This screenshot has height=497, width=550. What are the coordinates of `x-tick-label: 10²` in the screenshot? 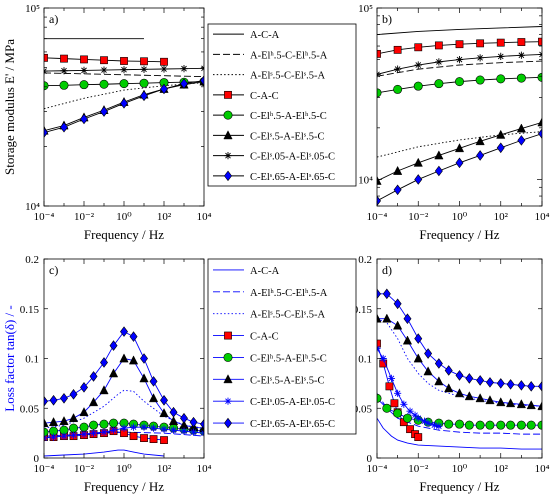 It's located at (501, 217).